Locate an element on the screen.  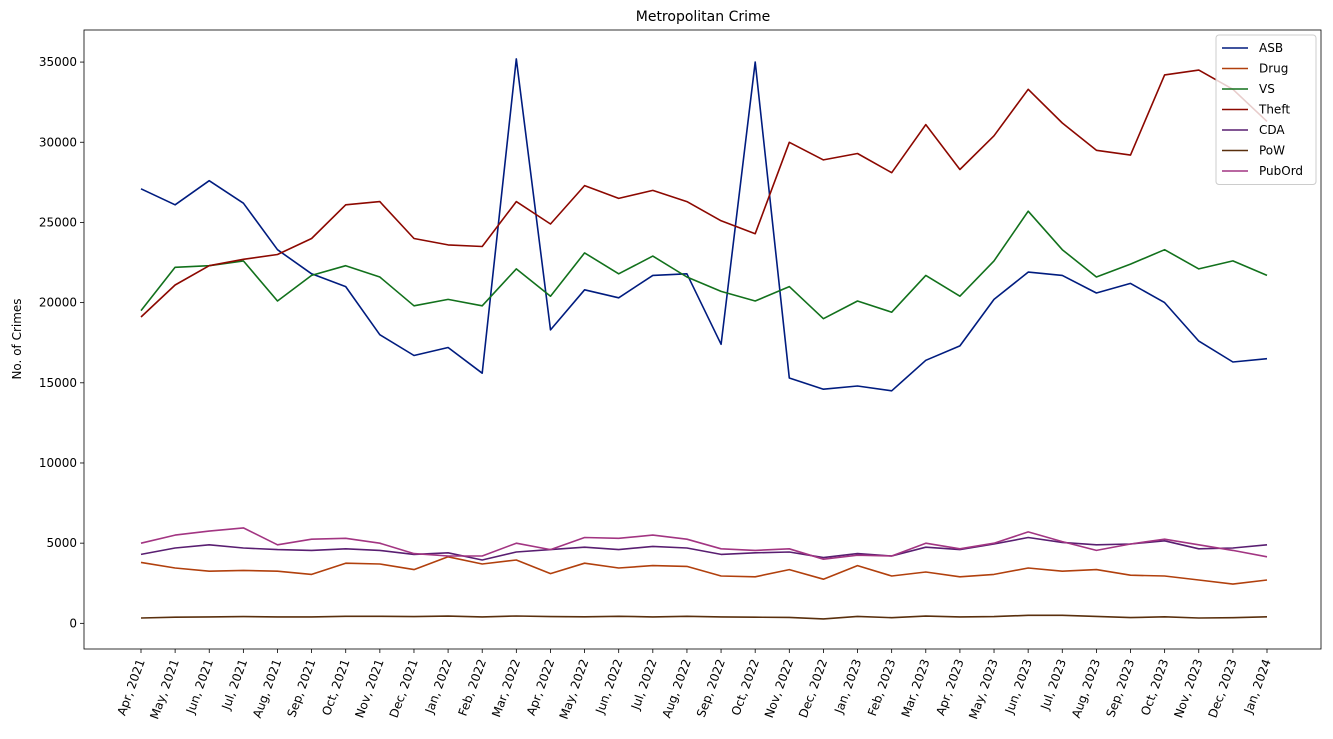
x-tick-label: Feb, 2023 is located at coordinates (881, 687).